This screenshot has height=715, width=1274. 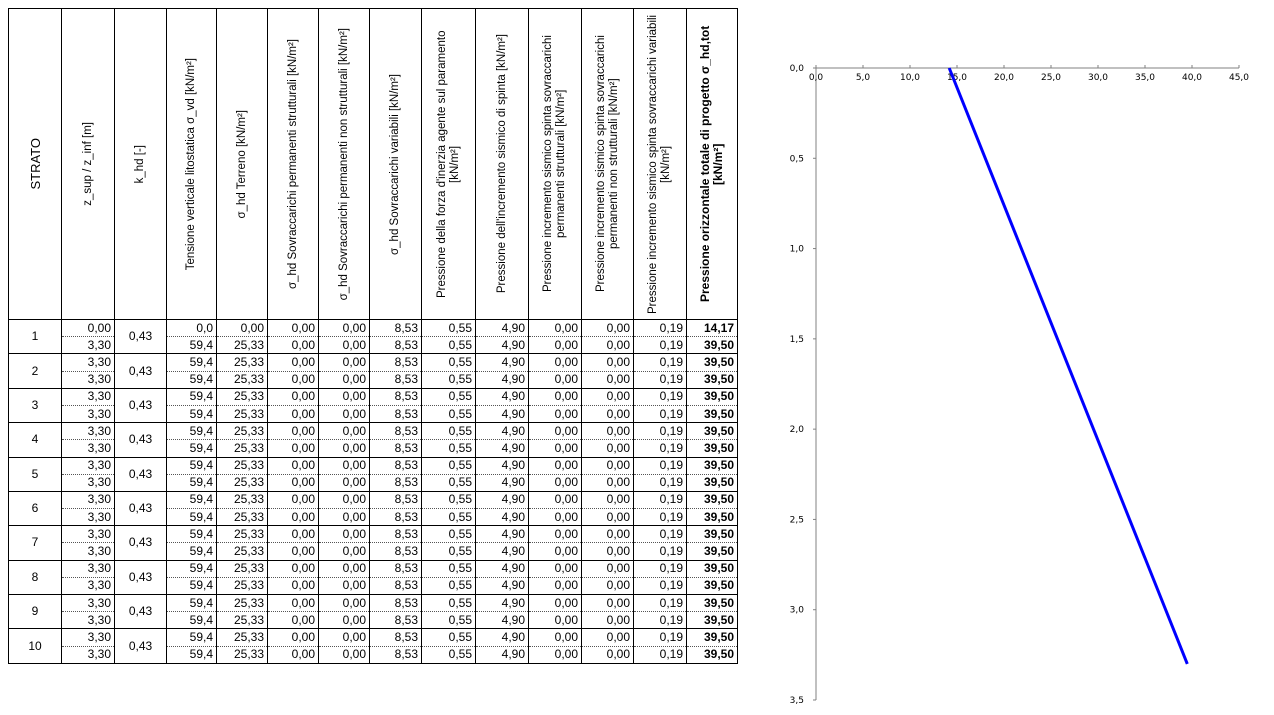 I want to click on x-tick-label: 30,0, so click(x=1098, y=78).